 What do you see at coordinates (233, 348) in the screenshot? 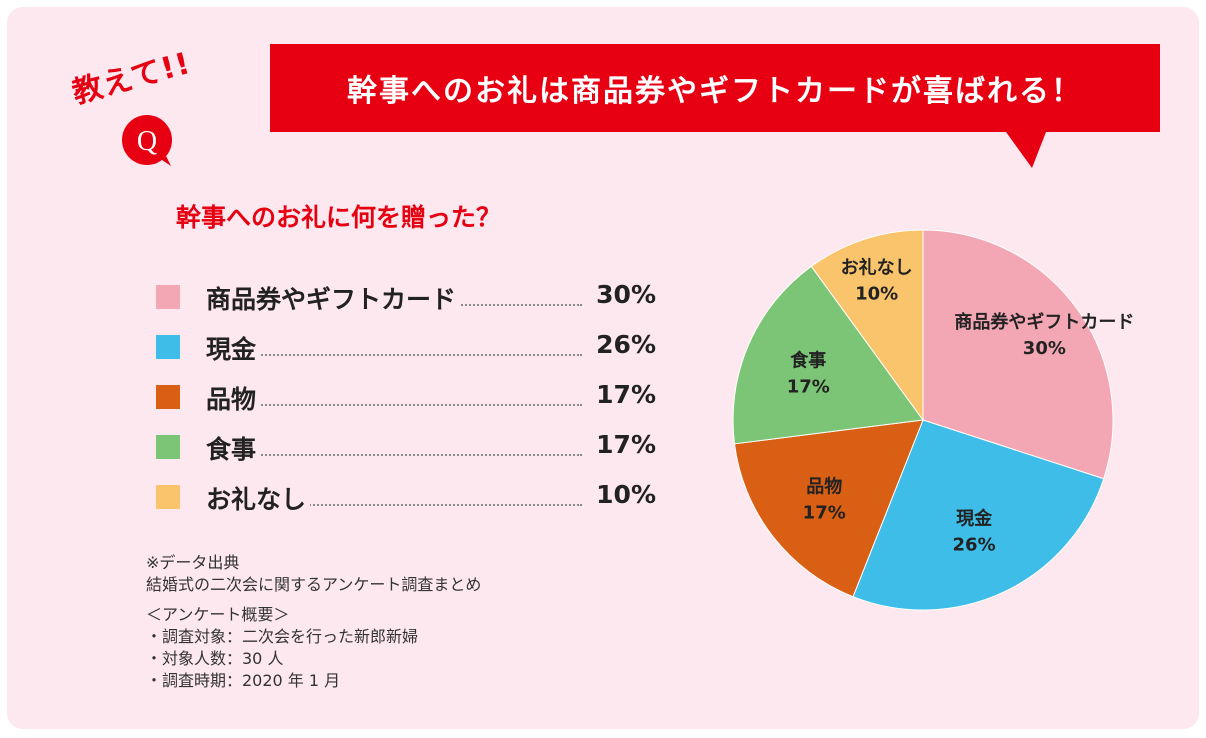
I see `legend-label: 現金` at bounding box center [233, 348].